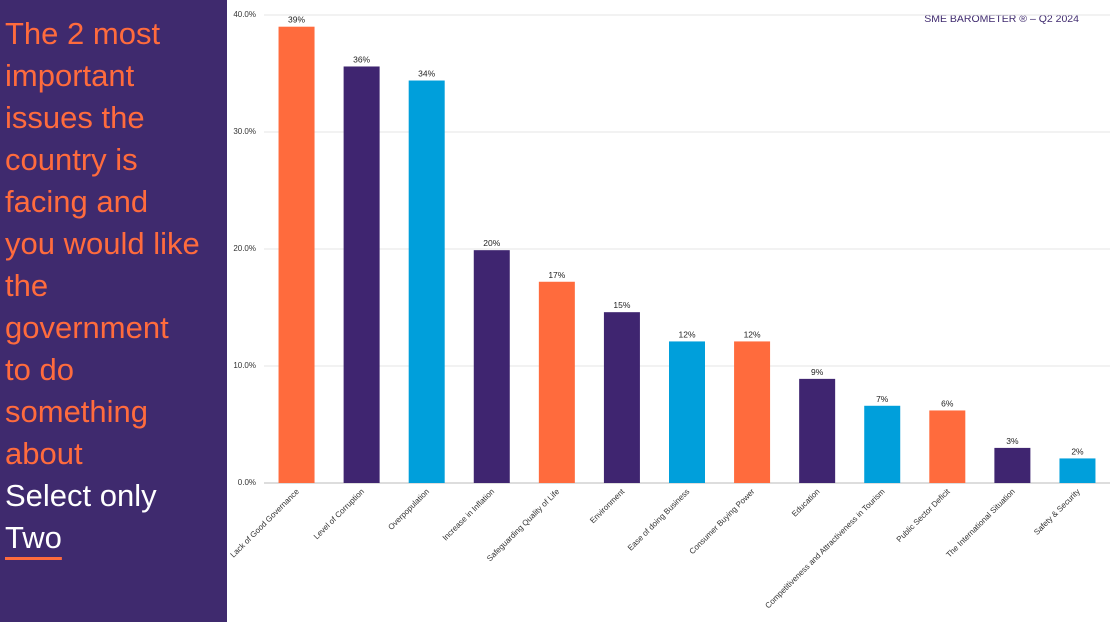 The height and width of the screenshot is (622, 1112). What do you see at coordinates (806, 503) in the screenshot?
I see `x-tick-label: Education` at bounding box center [806, 503].